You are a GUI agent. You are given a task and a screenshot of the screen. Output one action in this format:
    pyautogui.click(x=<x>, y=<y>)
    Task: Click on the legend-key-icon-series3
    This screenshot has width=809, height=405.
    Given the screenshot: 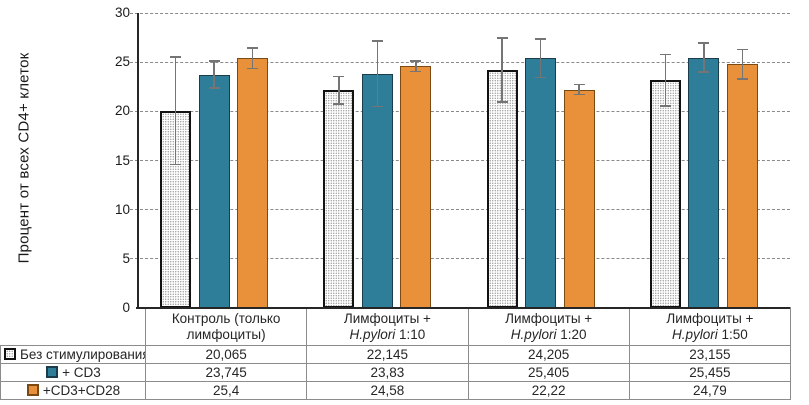 What is the action you would take?
    pyautogui.click(x=32, y=390)
    